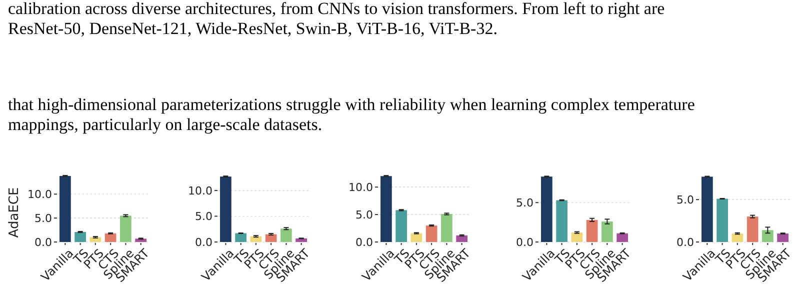  What do you see at coordinates (253, 28) in the screenshot?
I see `text: ResNet-50, DenseNet-121, Wide-ResNet, Swin-B, ViT-B-16, ViT-B-32.` at bounding box center [253, 28].